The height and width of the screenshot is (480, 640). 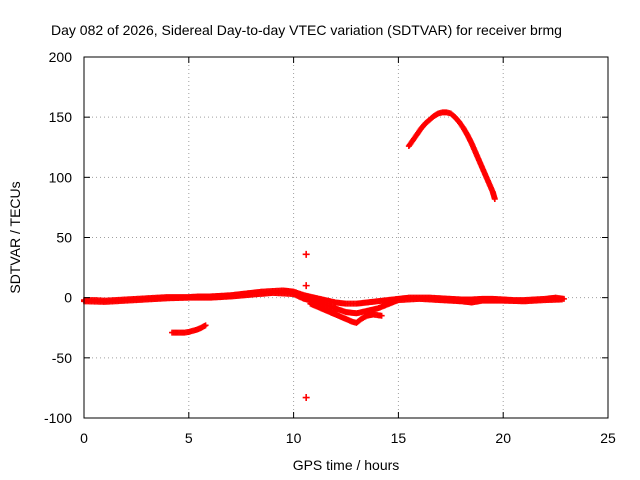 What do you see at coordinates (346, 465) in the screenshot?
I see `x-axis-label: GPS time / hours` at bounding box center [346, 465].